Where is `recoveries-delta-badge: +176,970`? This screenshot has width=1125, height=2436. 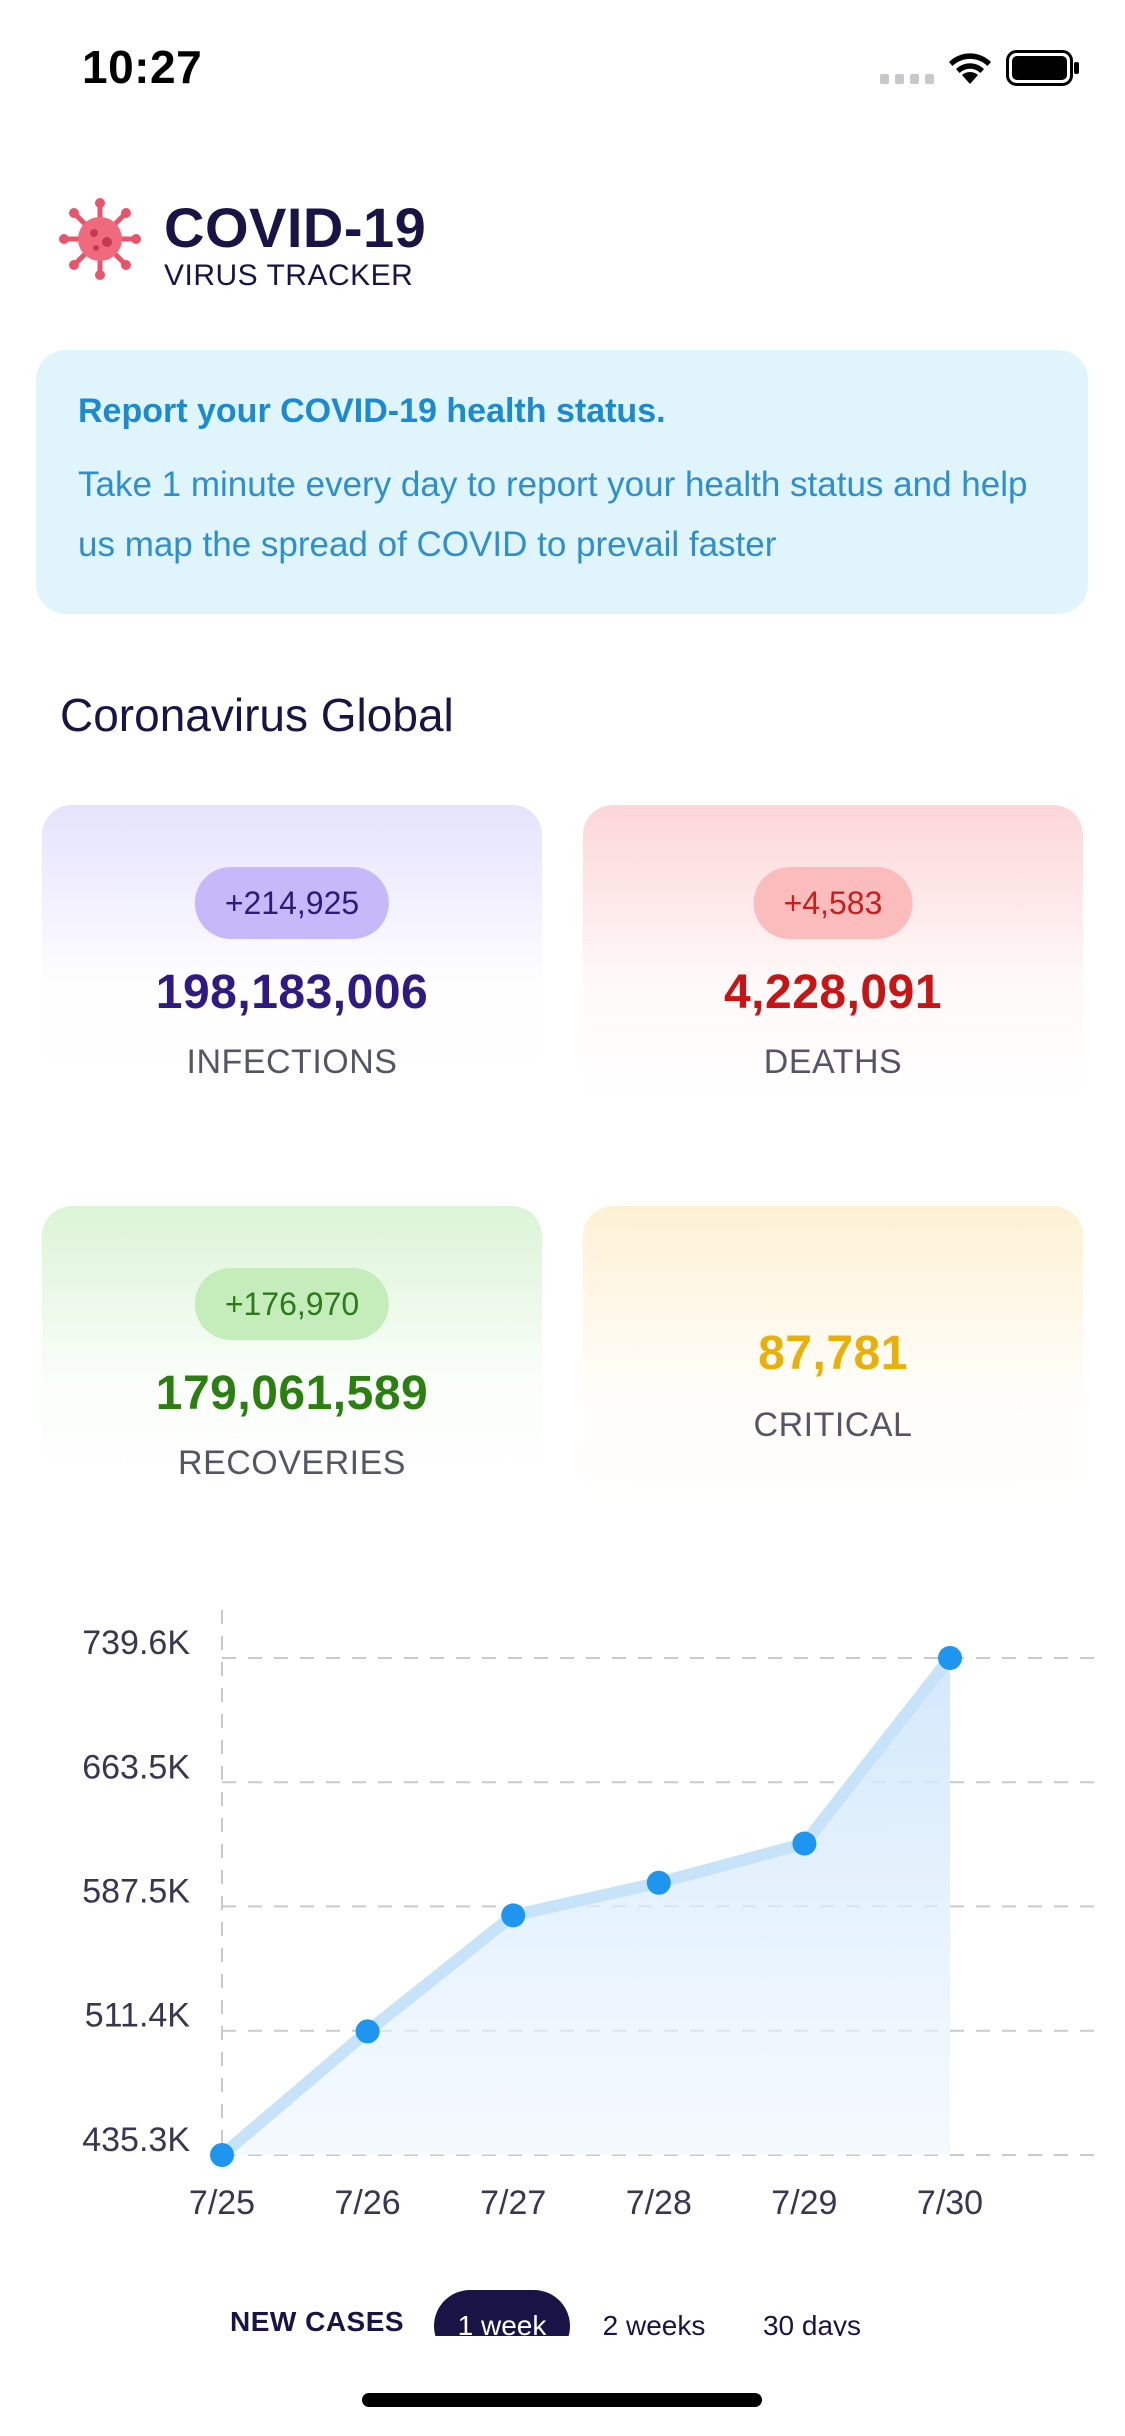
recoveries-delta-badge: +176,970 is located at coordinates (292, 1304).